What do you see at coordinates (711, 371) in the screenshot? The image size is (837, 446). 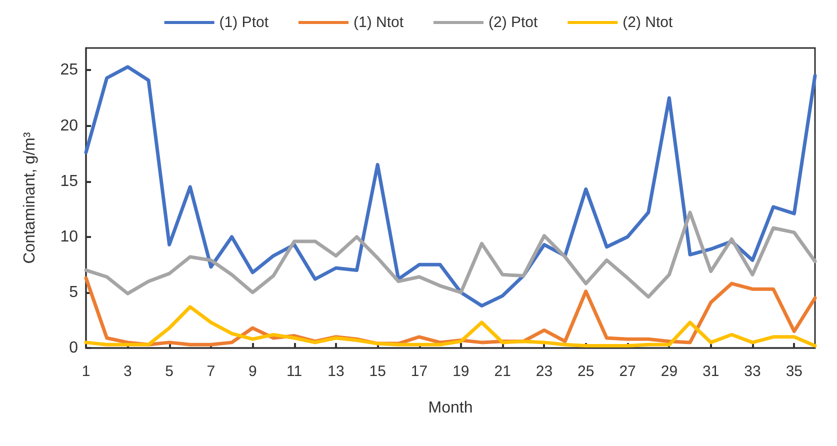 I see `x-tick-label: 31` at bounding box center [711, 371].